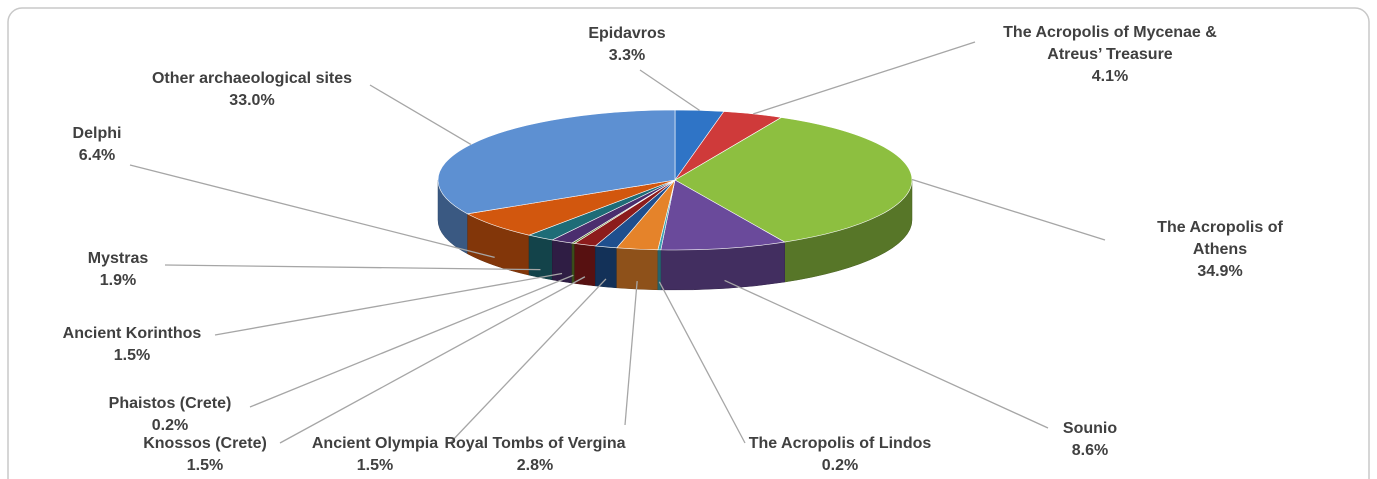 This screenshot has height=479, width=1377. What do you see at coordinates (1090, 428) in the screenshot?
I see `slice-name: Sounio` at bounding box center [1090, 428].